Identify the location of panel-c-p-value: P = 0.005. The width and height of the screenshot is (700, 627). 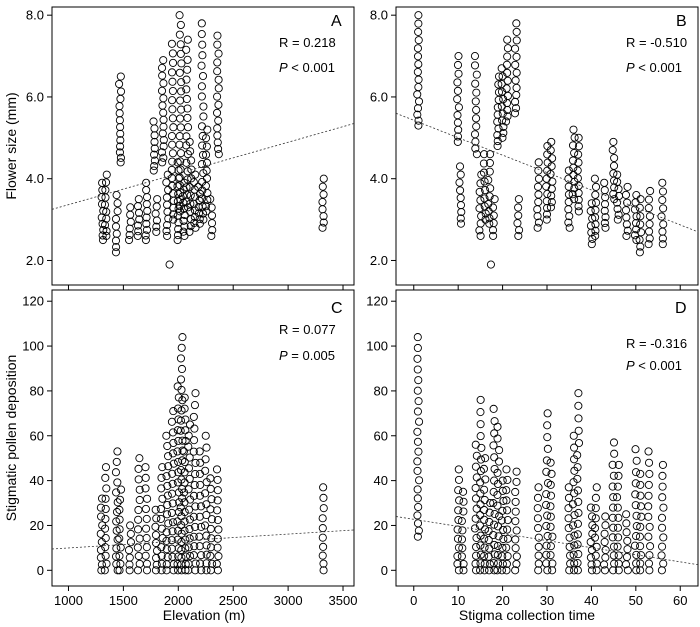
(307, 355).